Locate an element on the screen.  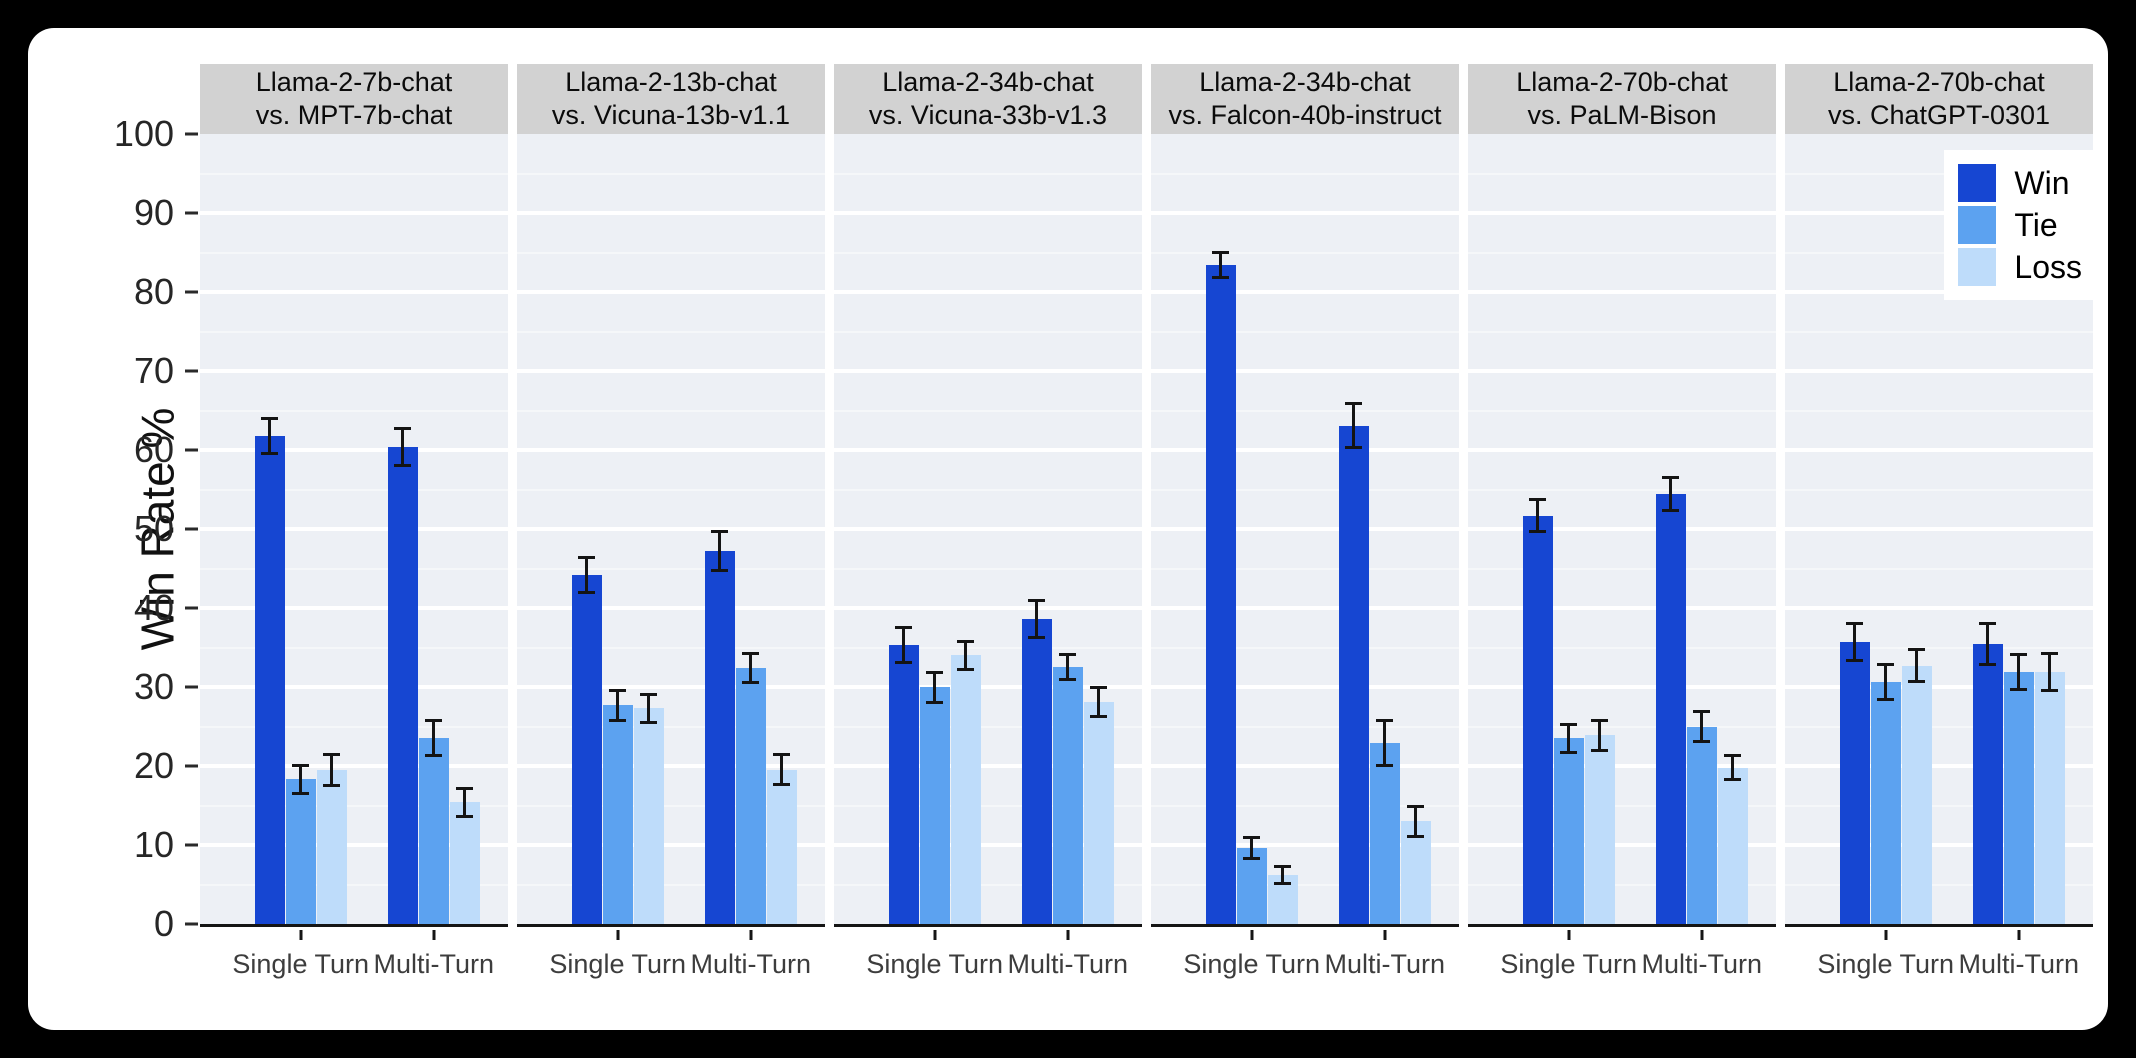
legend-item: Tie is located at coordinates (2020, 225).